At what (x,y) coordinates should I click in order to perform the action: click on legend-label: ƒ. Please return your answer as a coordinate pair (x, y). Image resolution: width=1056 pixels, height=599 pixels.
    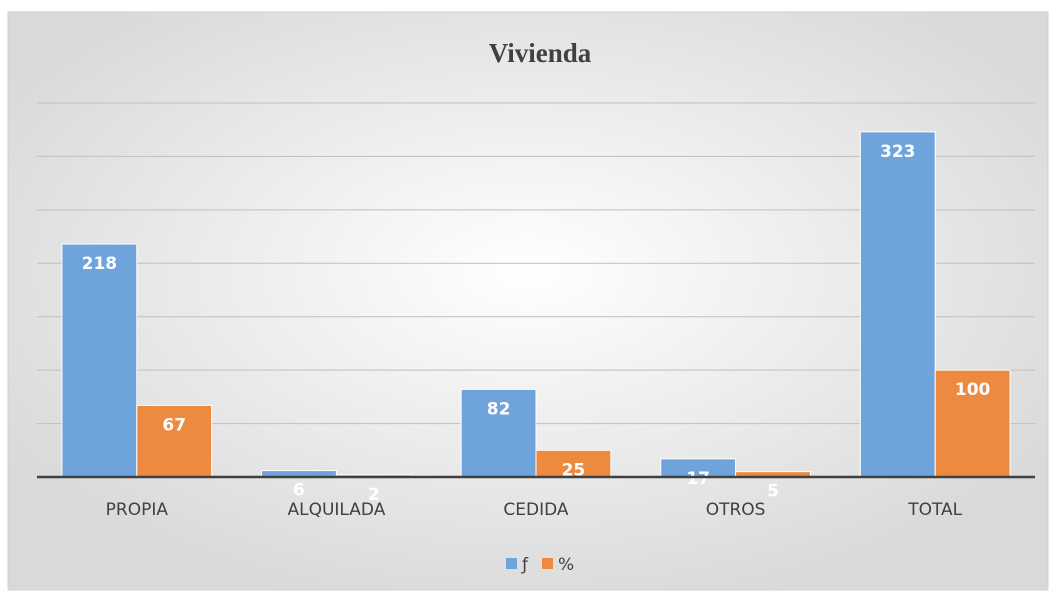
    Looking at the image, I should click on (524, 565).